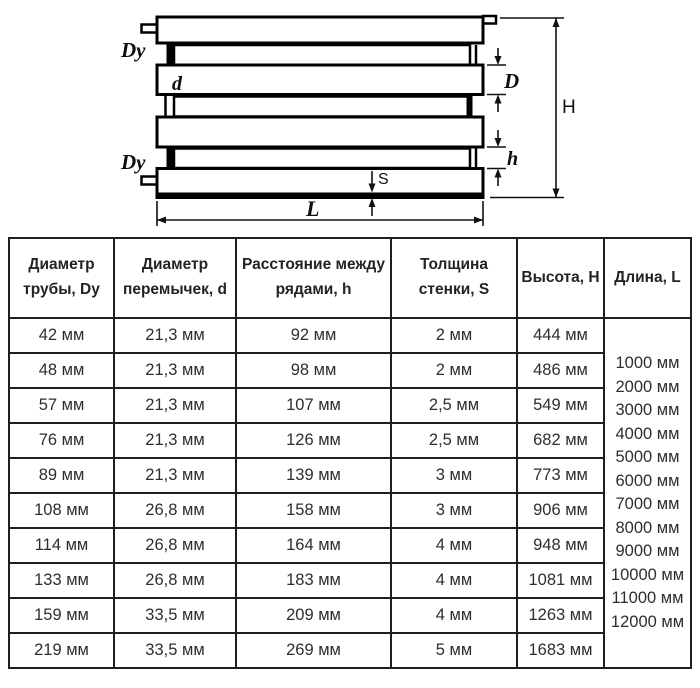 This screenshot has height=688, width=700. I want to click on col-header-row-spacing-h: Расстояние между рядами, h, so click(313, 278).